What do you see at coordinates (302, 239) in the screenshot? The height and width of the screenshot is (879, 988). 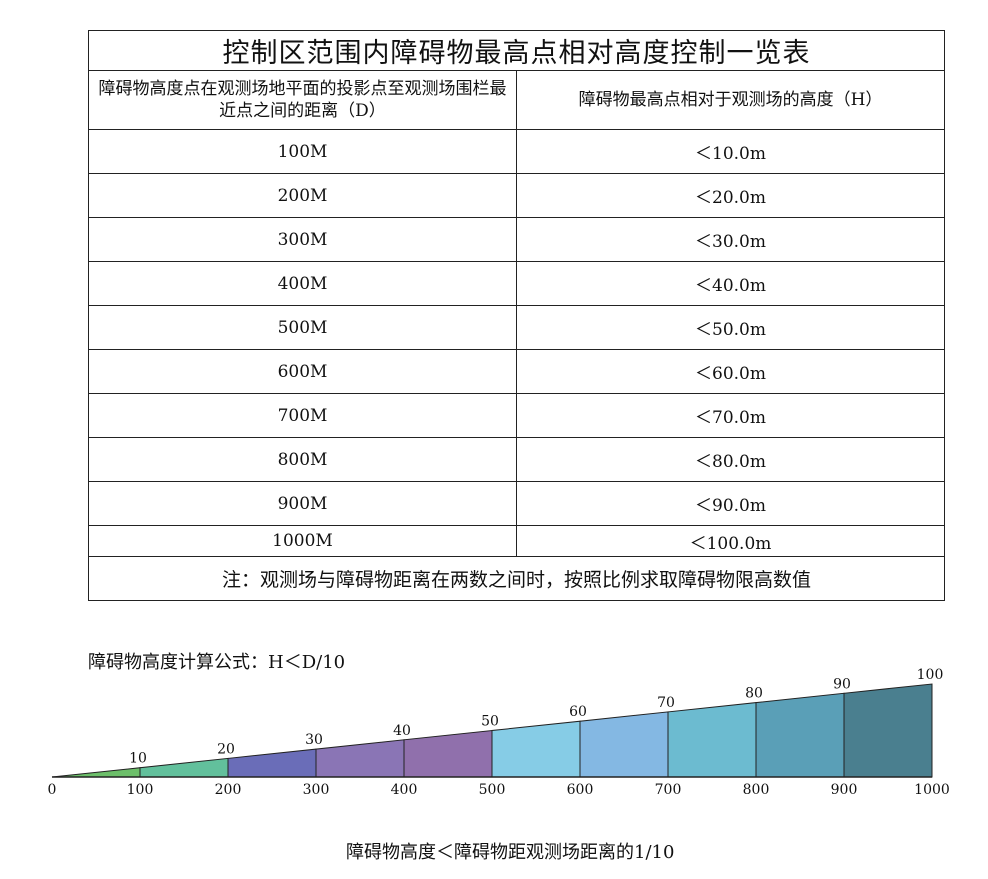 I see `distance-cell: 300M` at bounding box center [302, 239].